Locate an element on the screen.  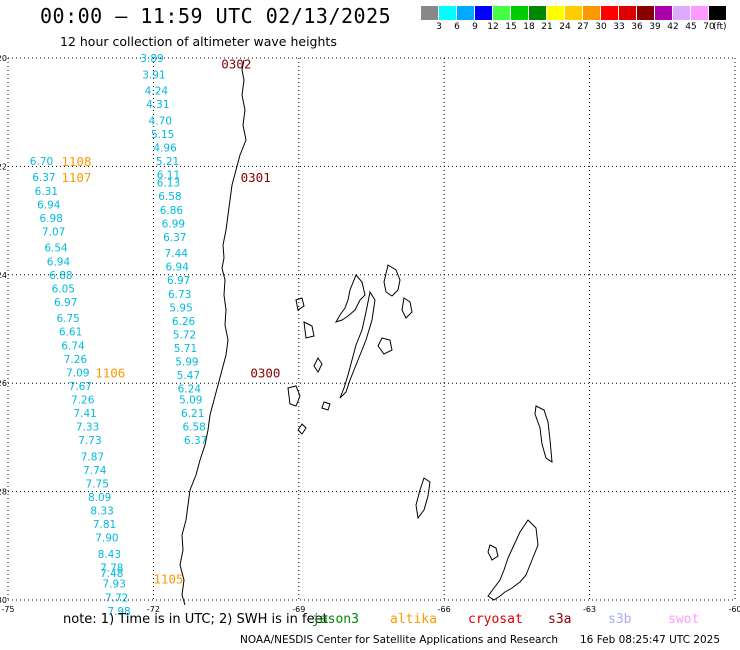
swh-value: 7.73 is located at coordinates (89, 441).